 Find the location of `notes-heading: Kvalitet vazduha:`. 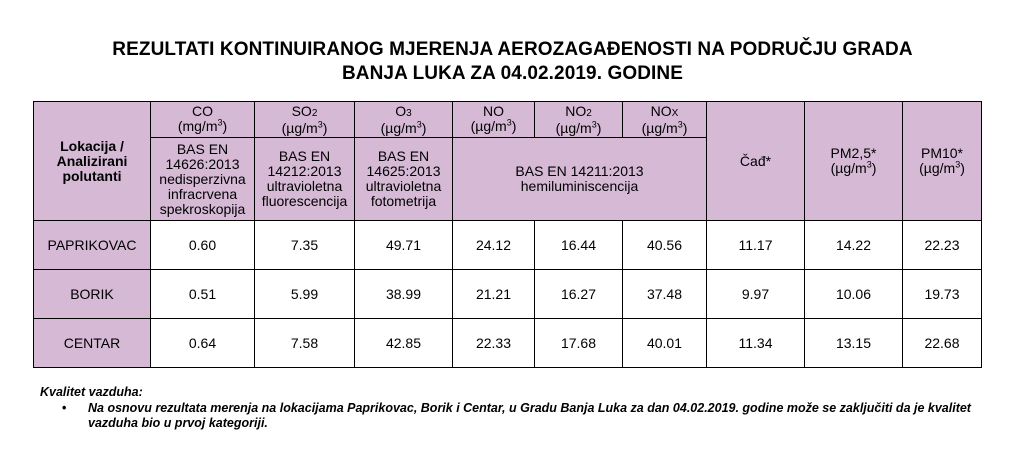

notes-heading: Kvalitet vazduha: is located at coordinates (91, 392).